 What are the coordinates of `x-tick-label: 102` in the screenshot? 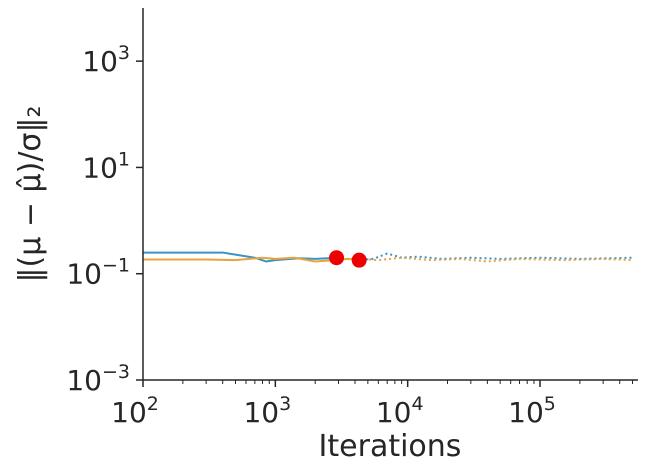 It's located at (135, 411).